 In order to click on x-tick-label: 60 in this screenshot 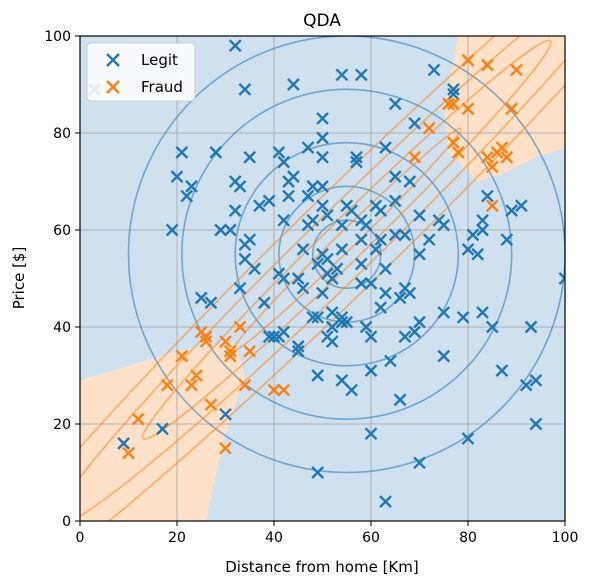, I will do `click(371, 538)`.